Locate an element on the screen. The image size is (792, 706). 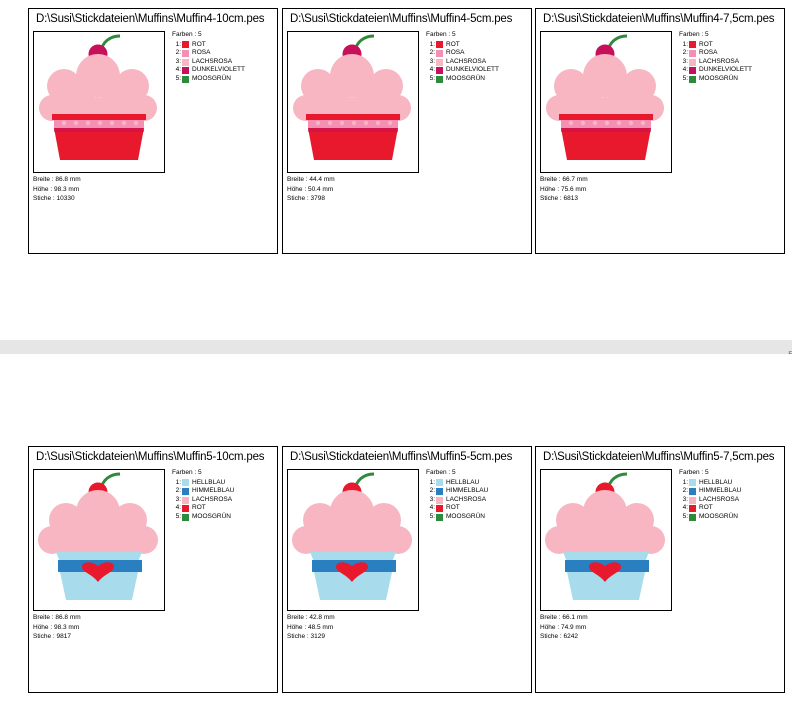
stitches-stat: Stiche : 3798 is located at coordinates (306, 198).